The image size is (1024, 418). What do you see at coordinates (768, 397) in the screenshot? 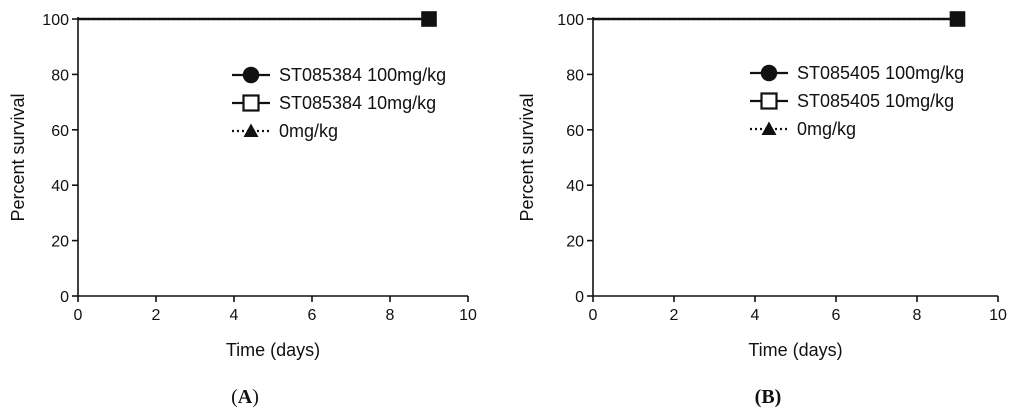
I see `panel-label-B: (B)` at bounding box center [768, 397].